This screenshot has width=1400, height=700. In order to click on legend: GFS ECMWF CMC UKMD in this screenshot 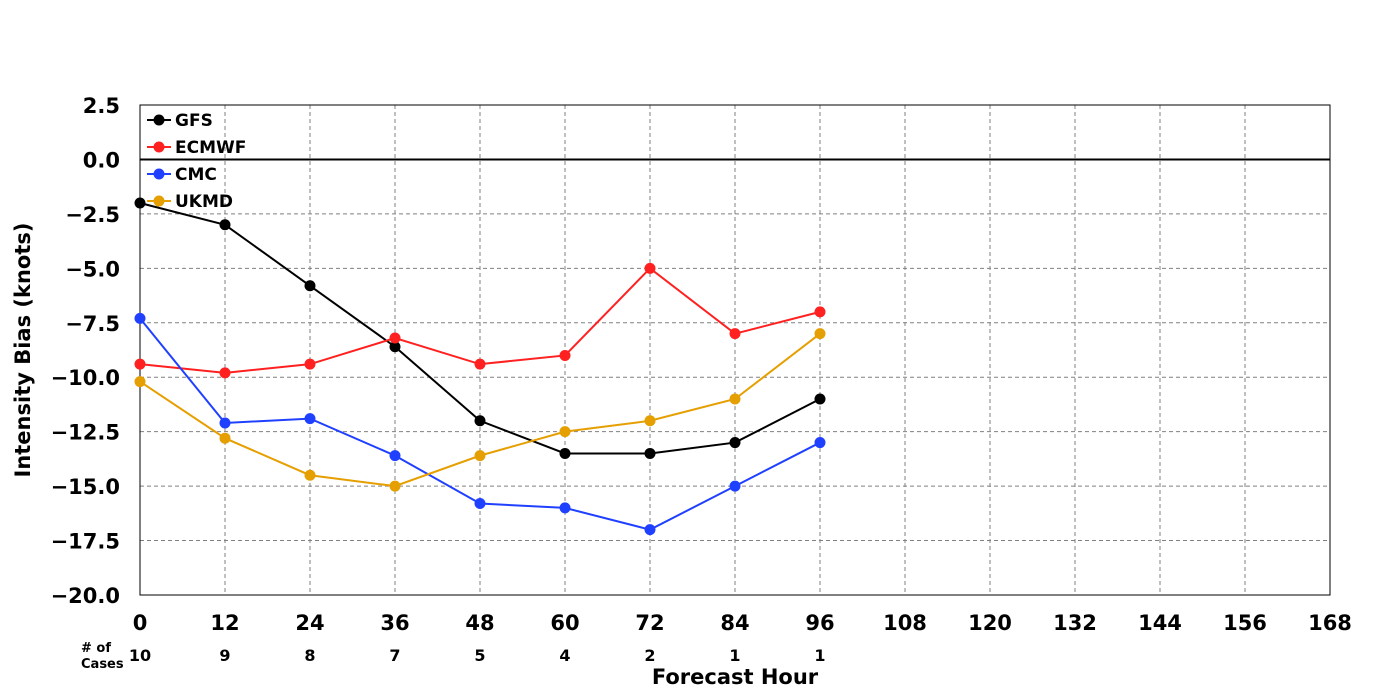, I will do `click(196, 161)`.